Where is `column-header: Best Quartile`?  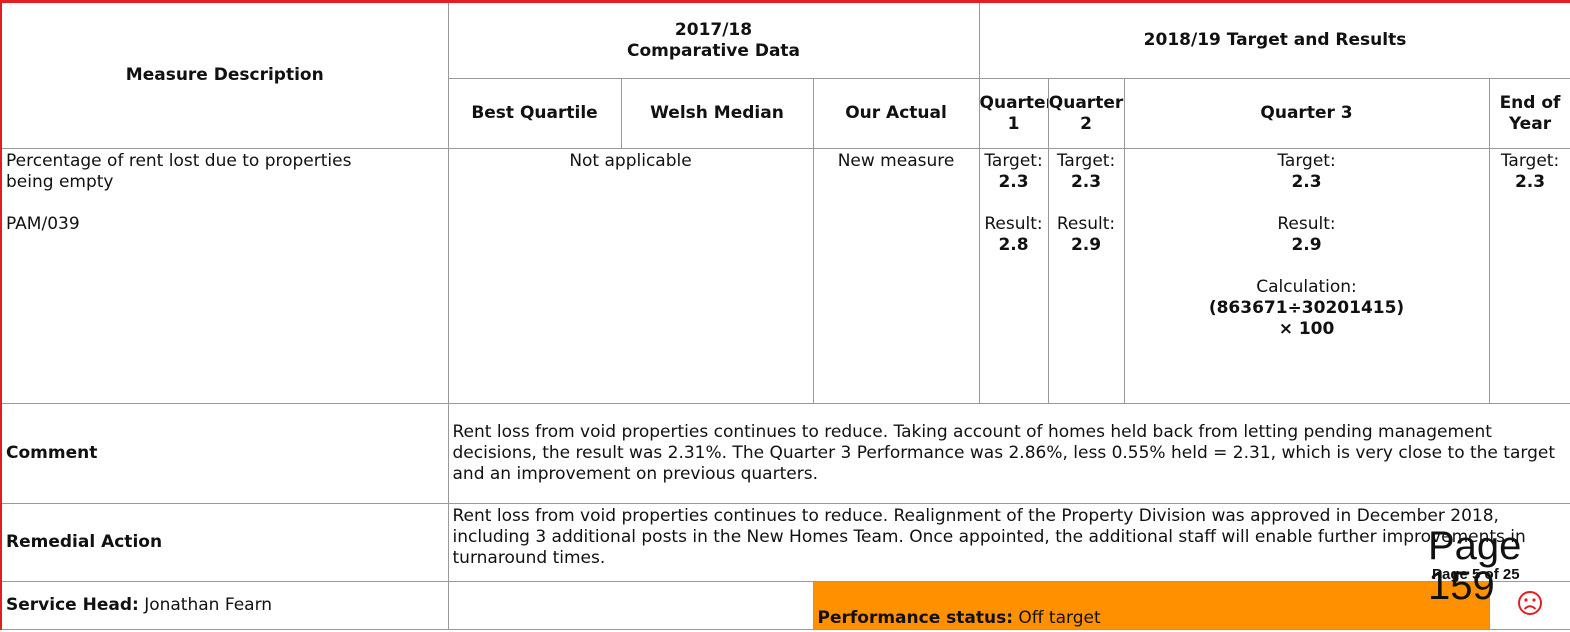 column-header: Best Quartile is located at coordinates (534, 113).